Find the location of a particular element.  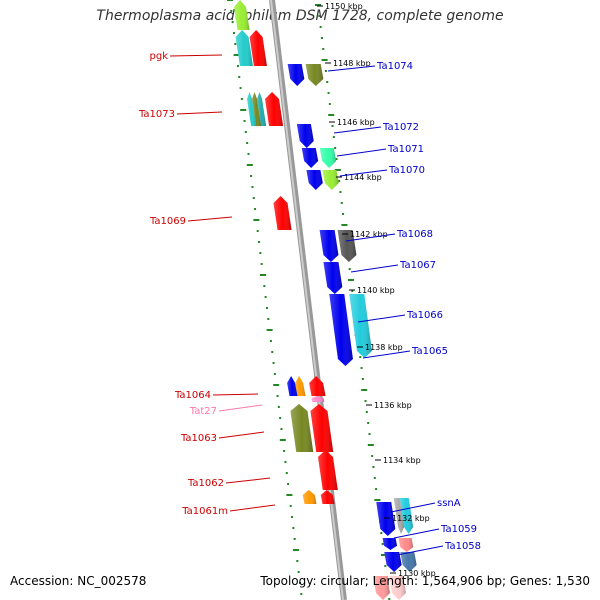

gene-label-forward: ssnA is located at coordinates (449, 503).